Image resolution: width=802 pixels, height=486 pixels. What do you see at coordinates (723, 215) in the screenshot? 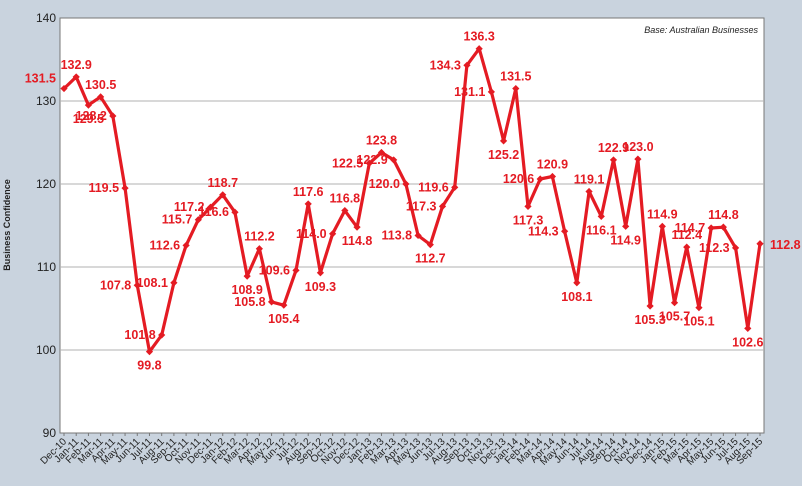
I see `data-label: 114.8` at bounding box center [723, 215].